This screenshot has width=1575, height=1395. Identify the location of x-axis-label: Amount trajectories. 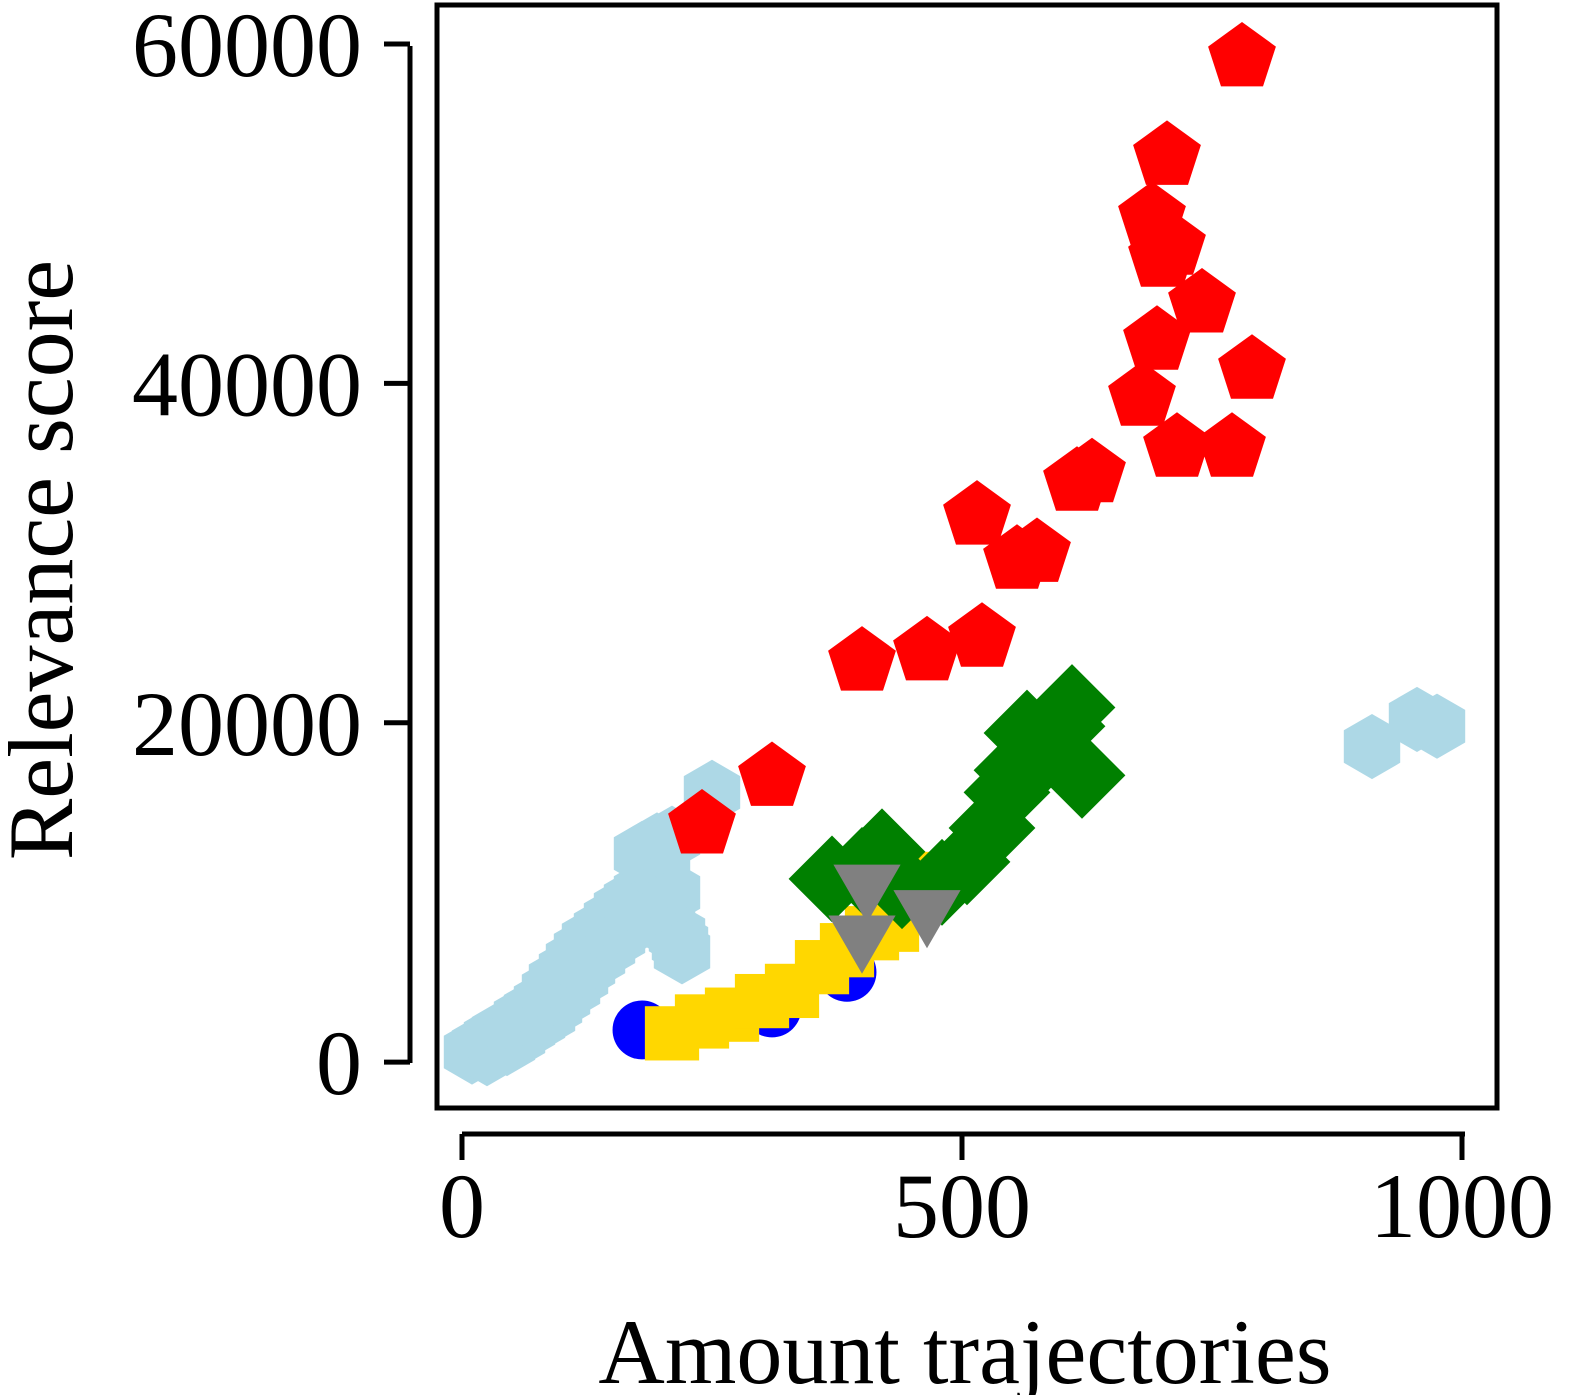
(964, 1348).